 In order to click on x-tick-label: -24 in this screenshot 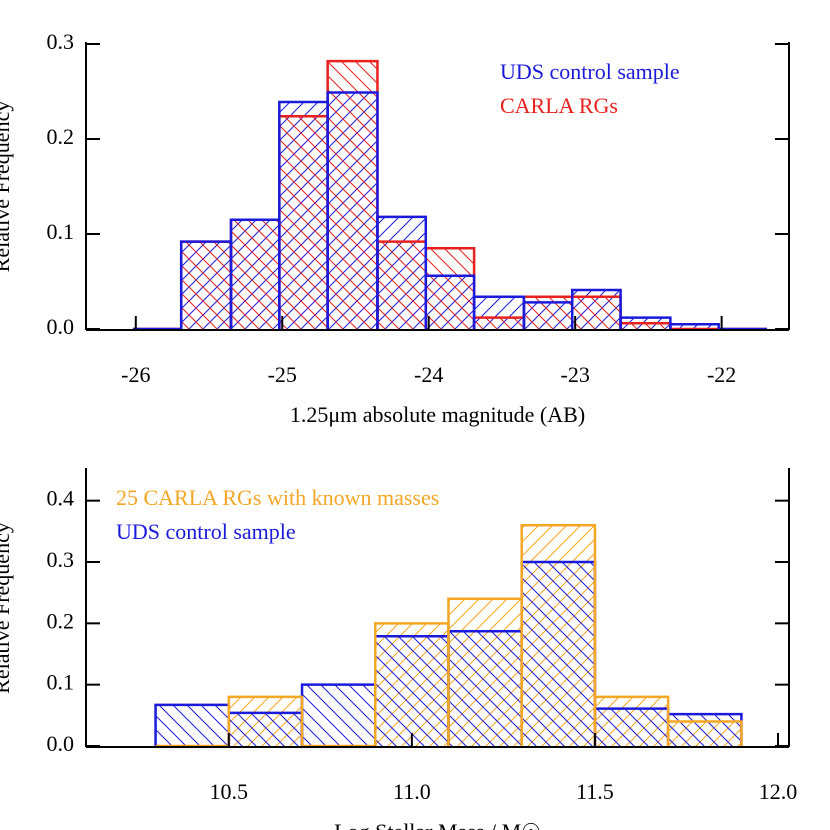, I will do `click(428, 374)`.